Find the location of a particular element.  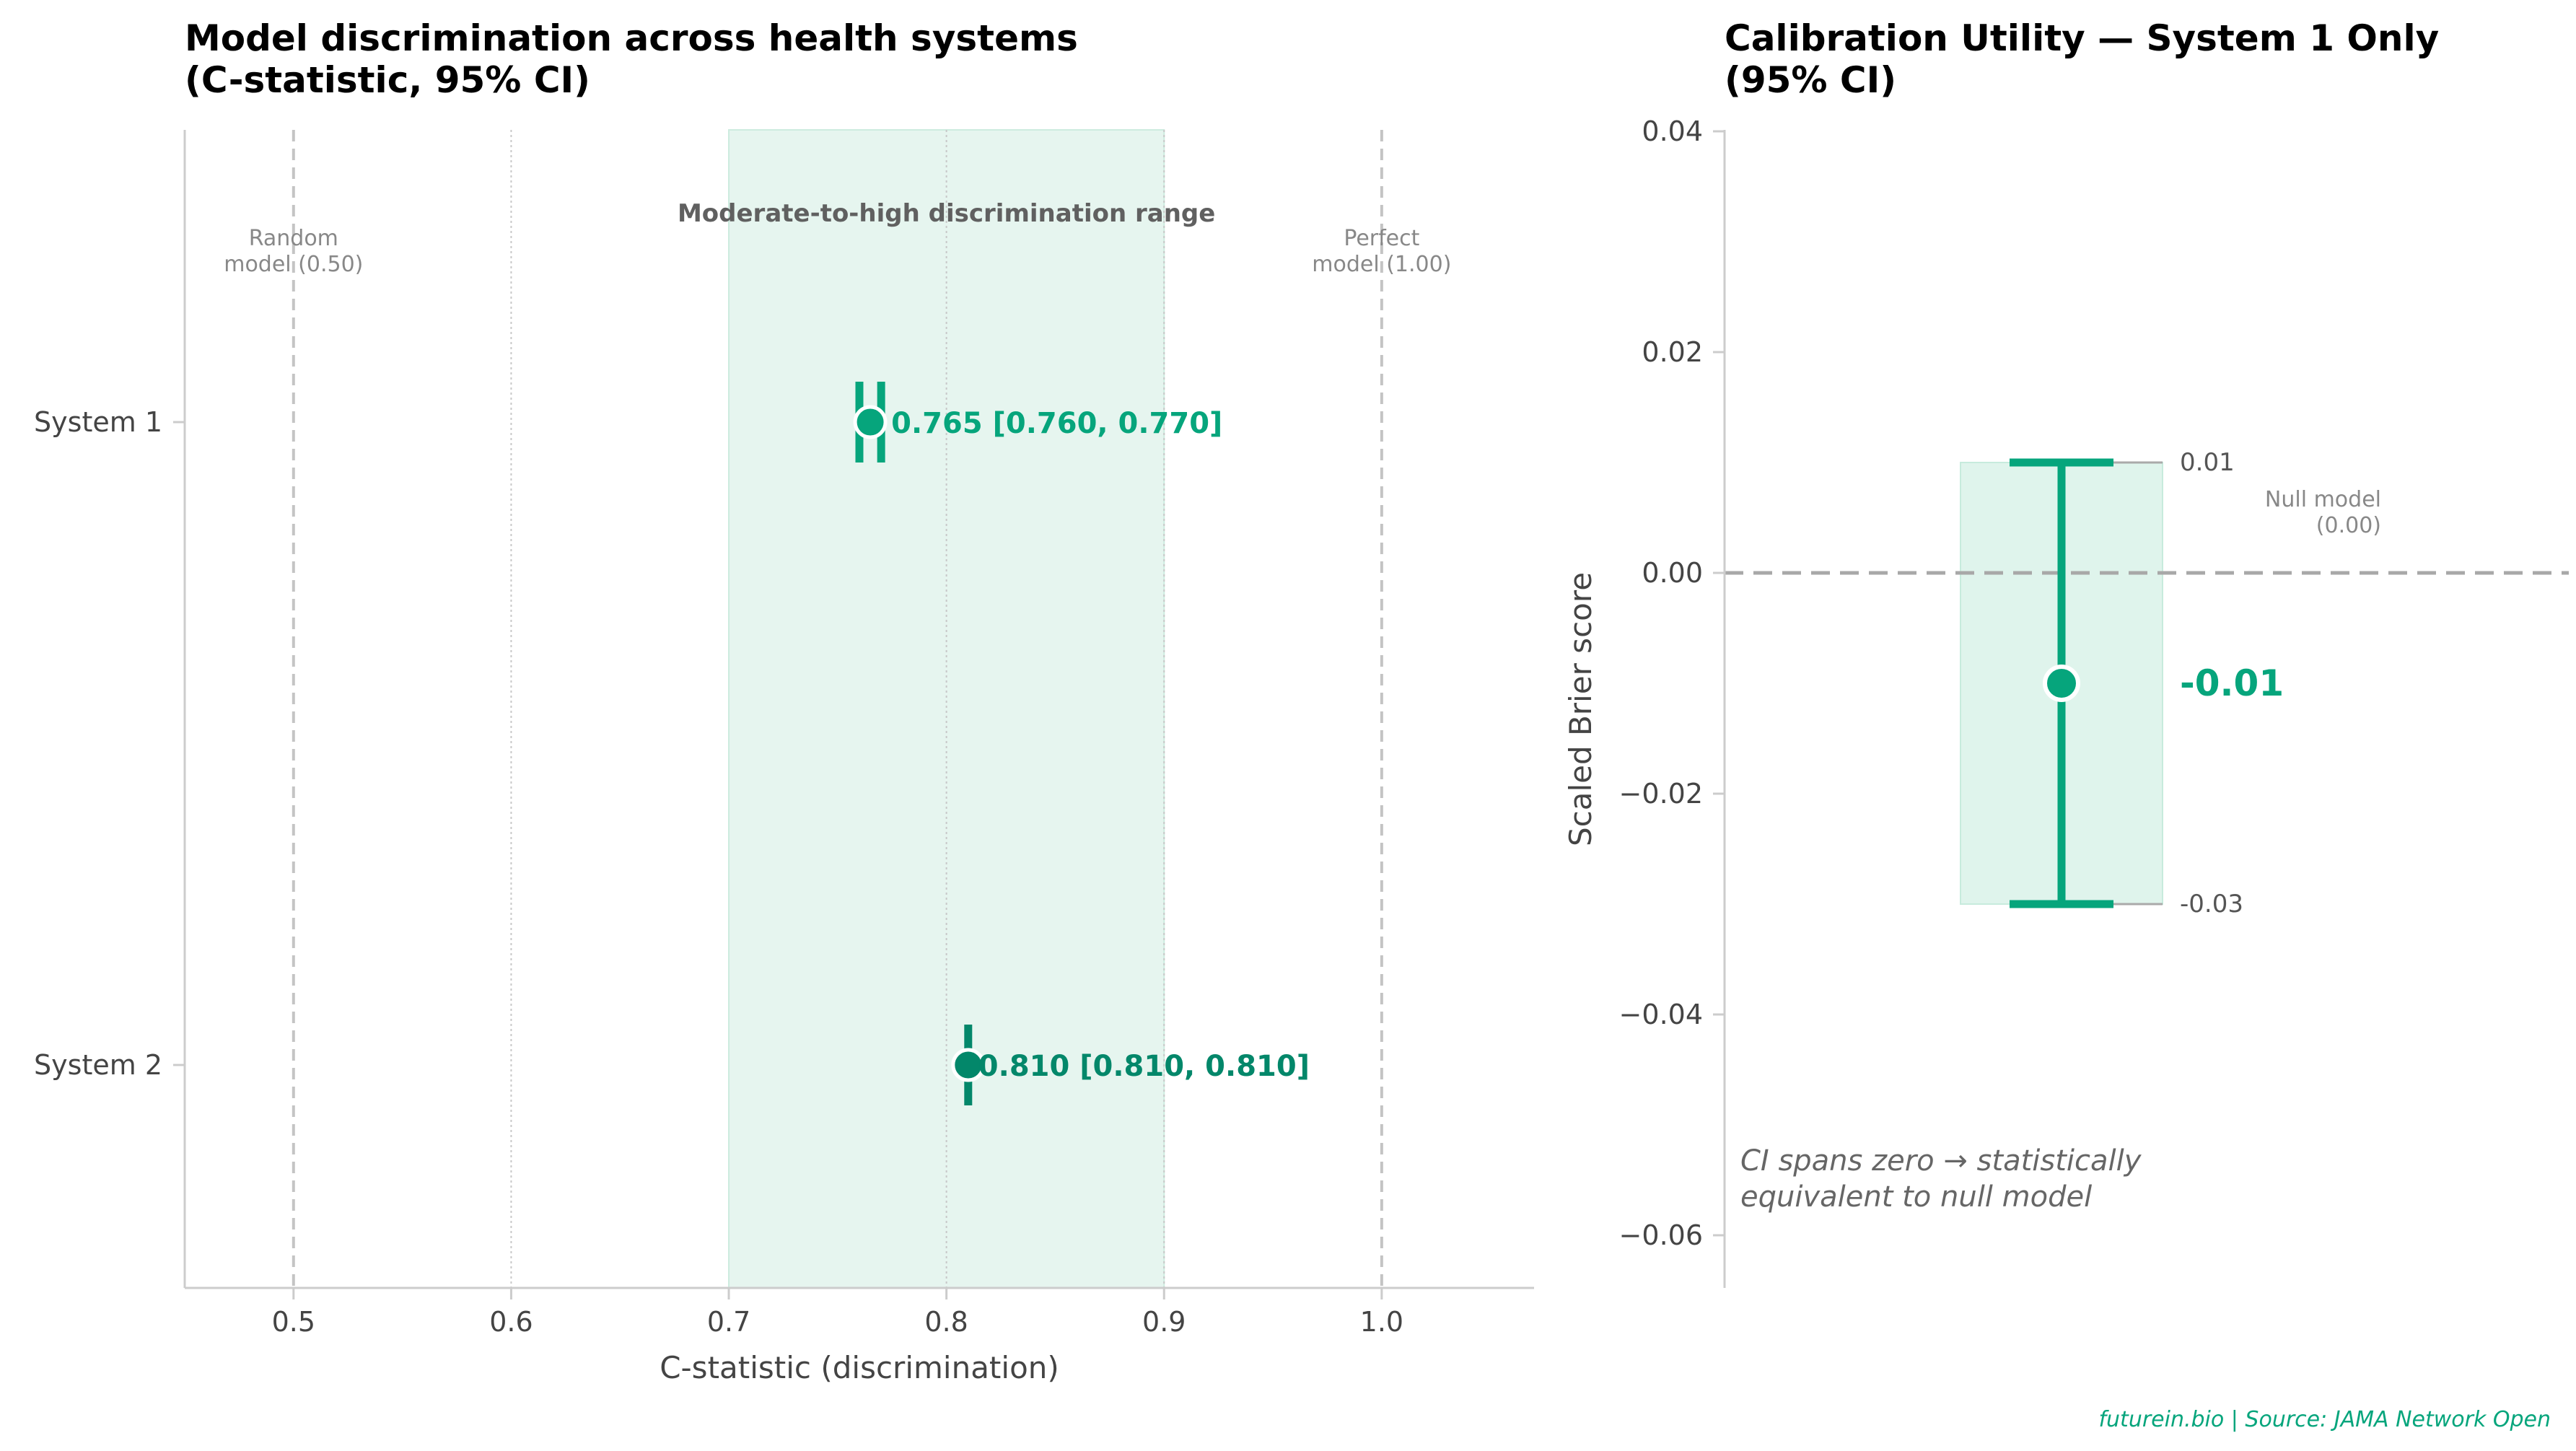

system-1-mark: 0.765 [0.760, 0.770] is located at coordinates (1037, 422).